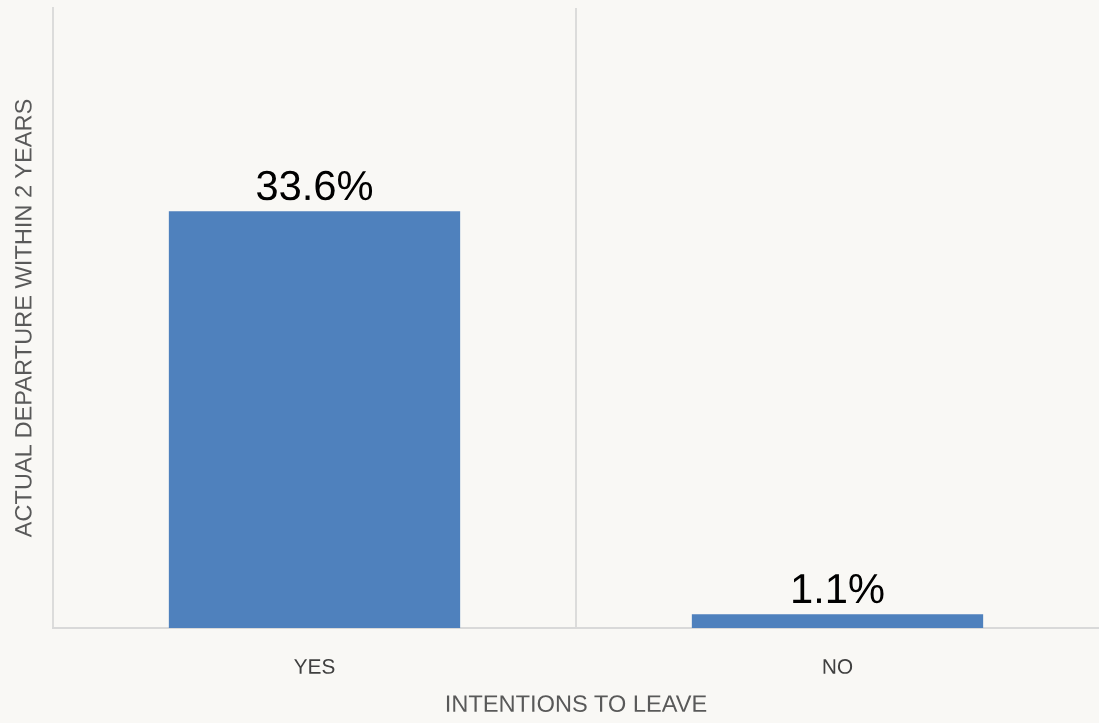  What do you see at coordinates (314, 666) in the screenshot?
I see `x-tick-label: YES` at bounding box center [314, 666].